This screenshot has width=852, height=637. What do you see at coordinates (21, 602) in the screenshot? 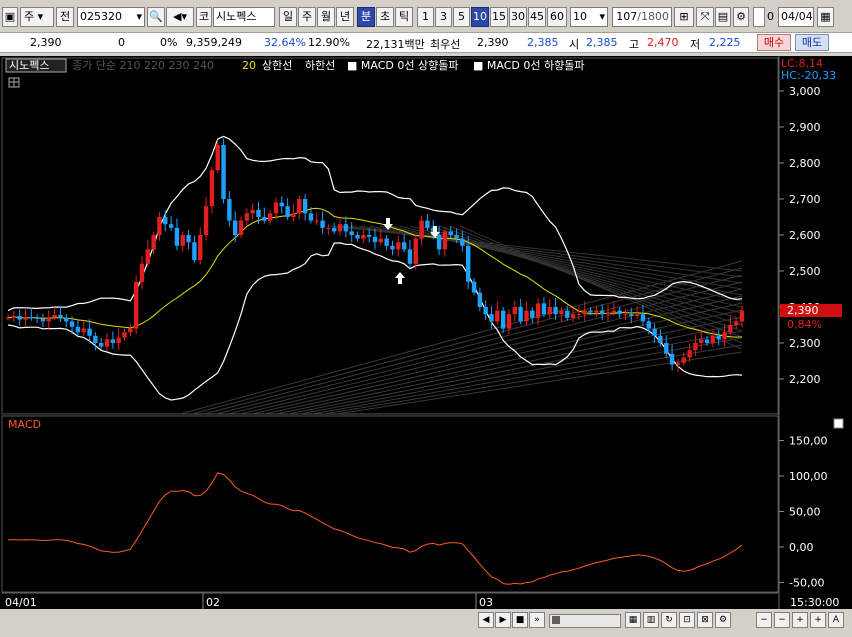
I see `time-label-0401: 04/01` at bounding box center [21, 602].